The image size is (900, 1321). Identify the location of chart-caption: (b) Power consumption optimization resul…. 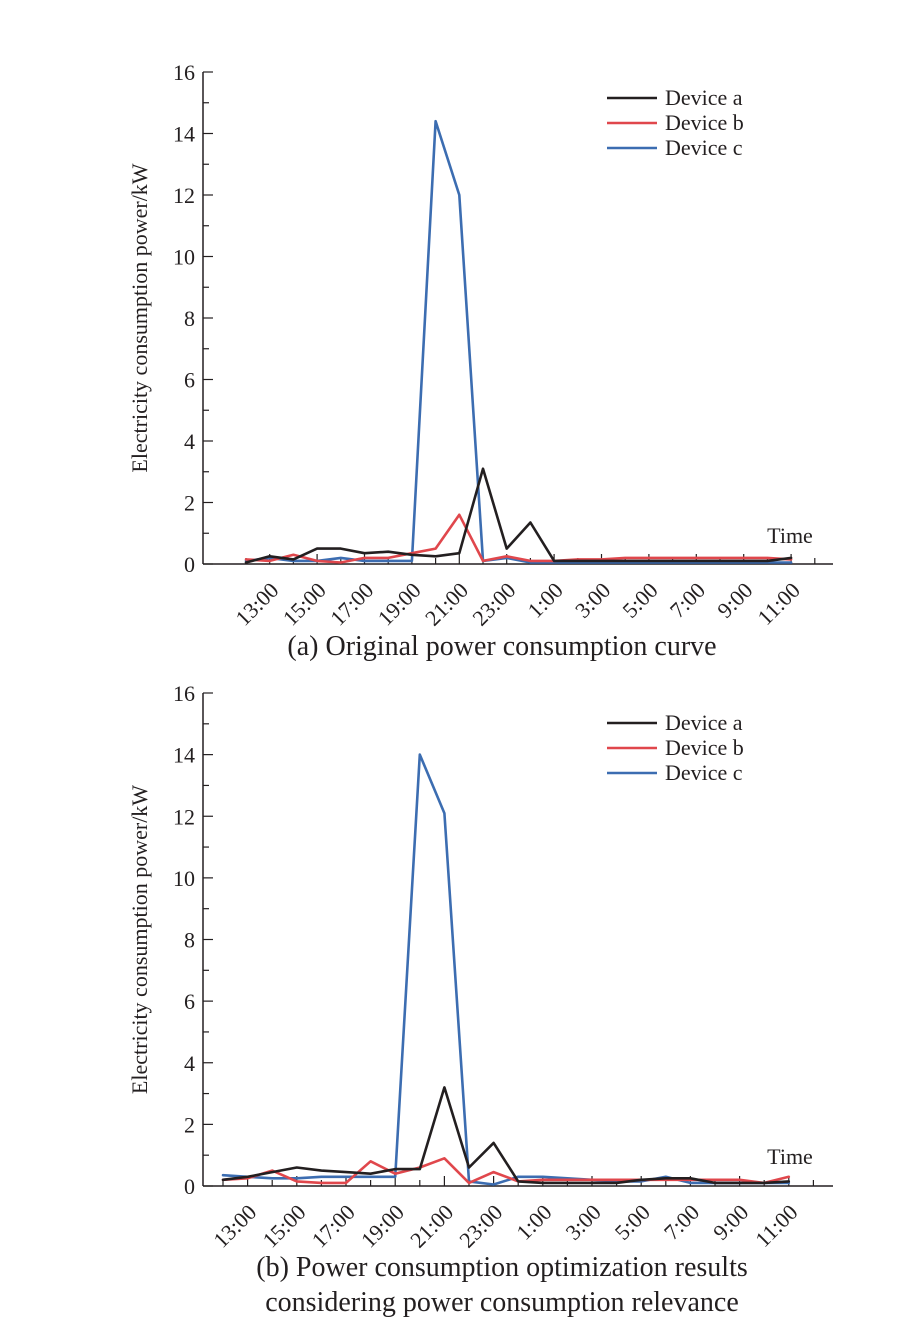
(502, 1267).